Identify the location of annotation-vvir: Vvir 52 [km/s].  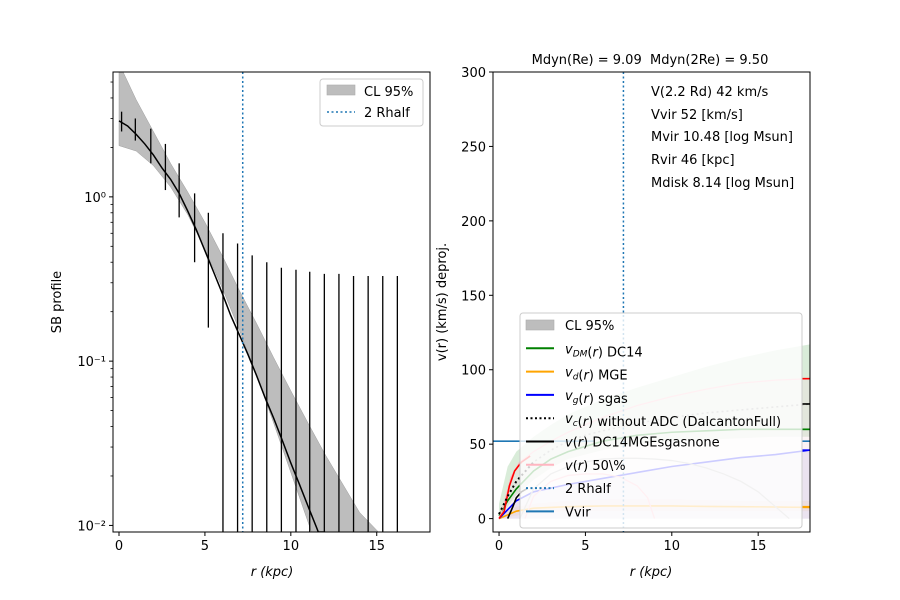
(697, 115).